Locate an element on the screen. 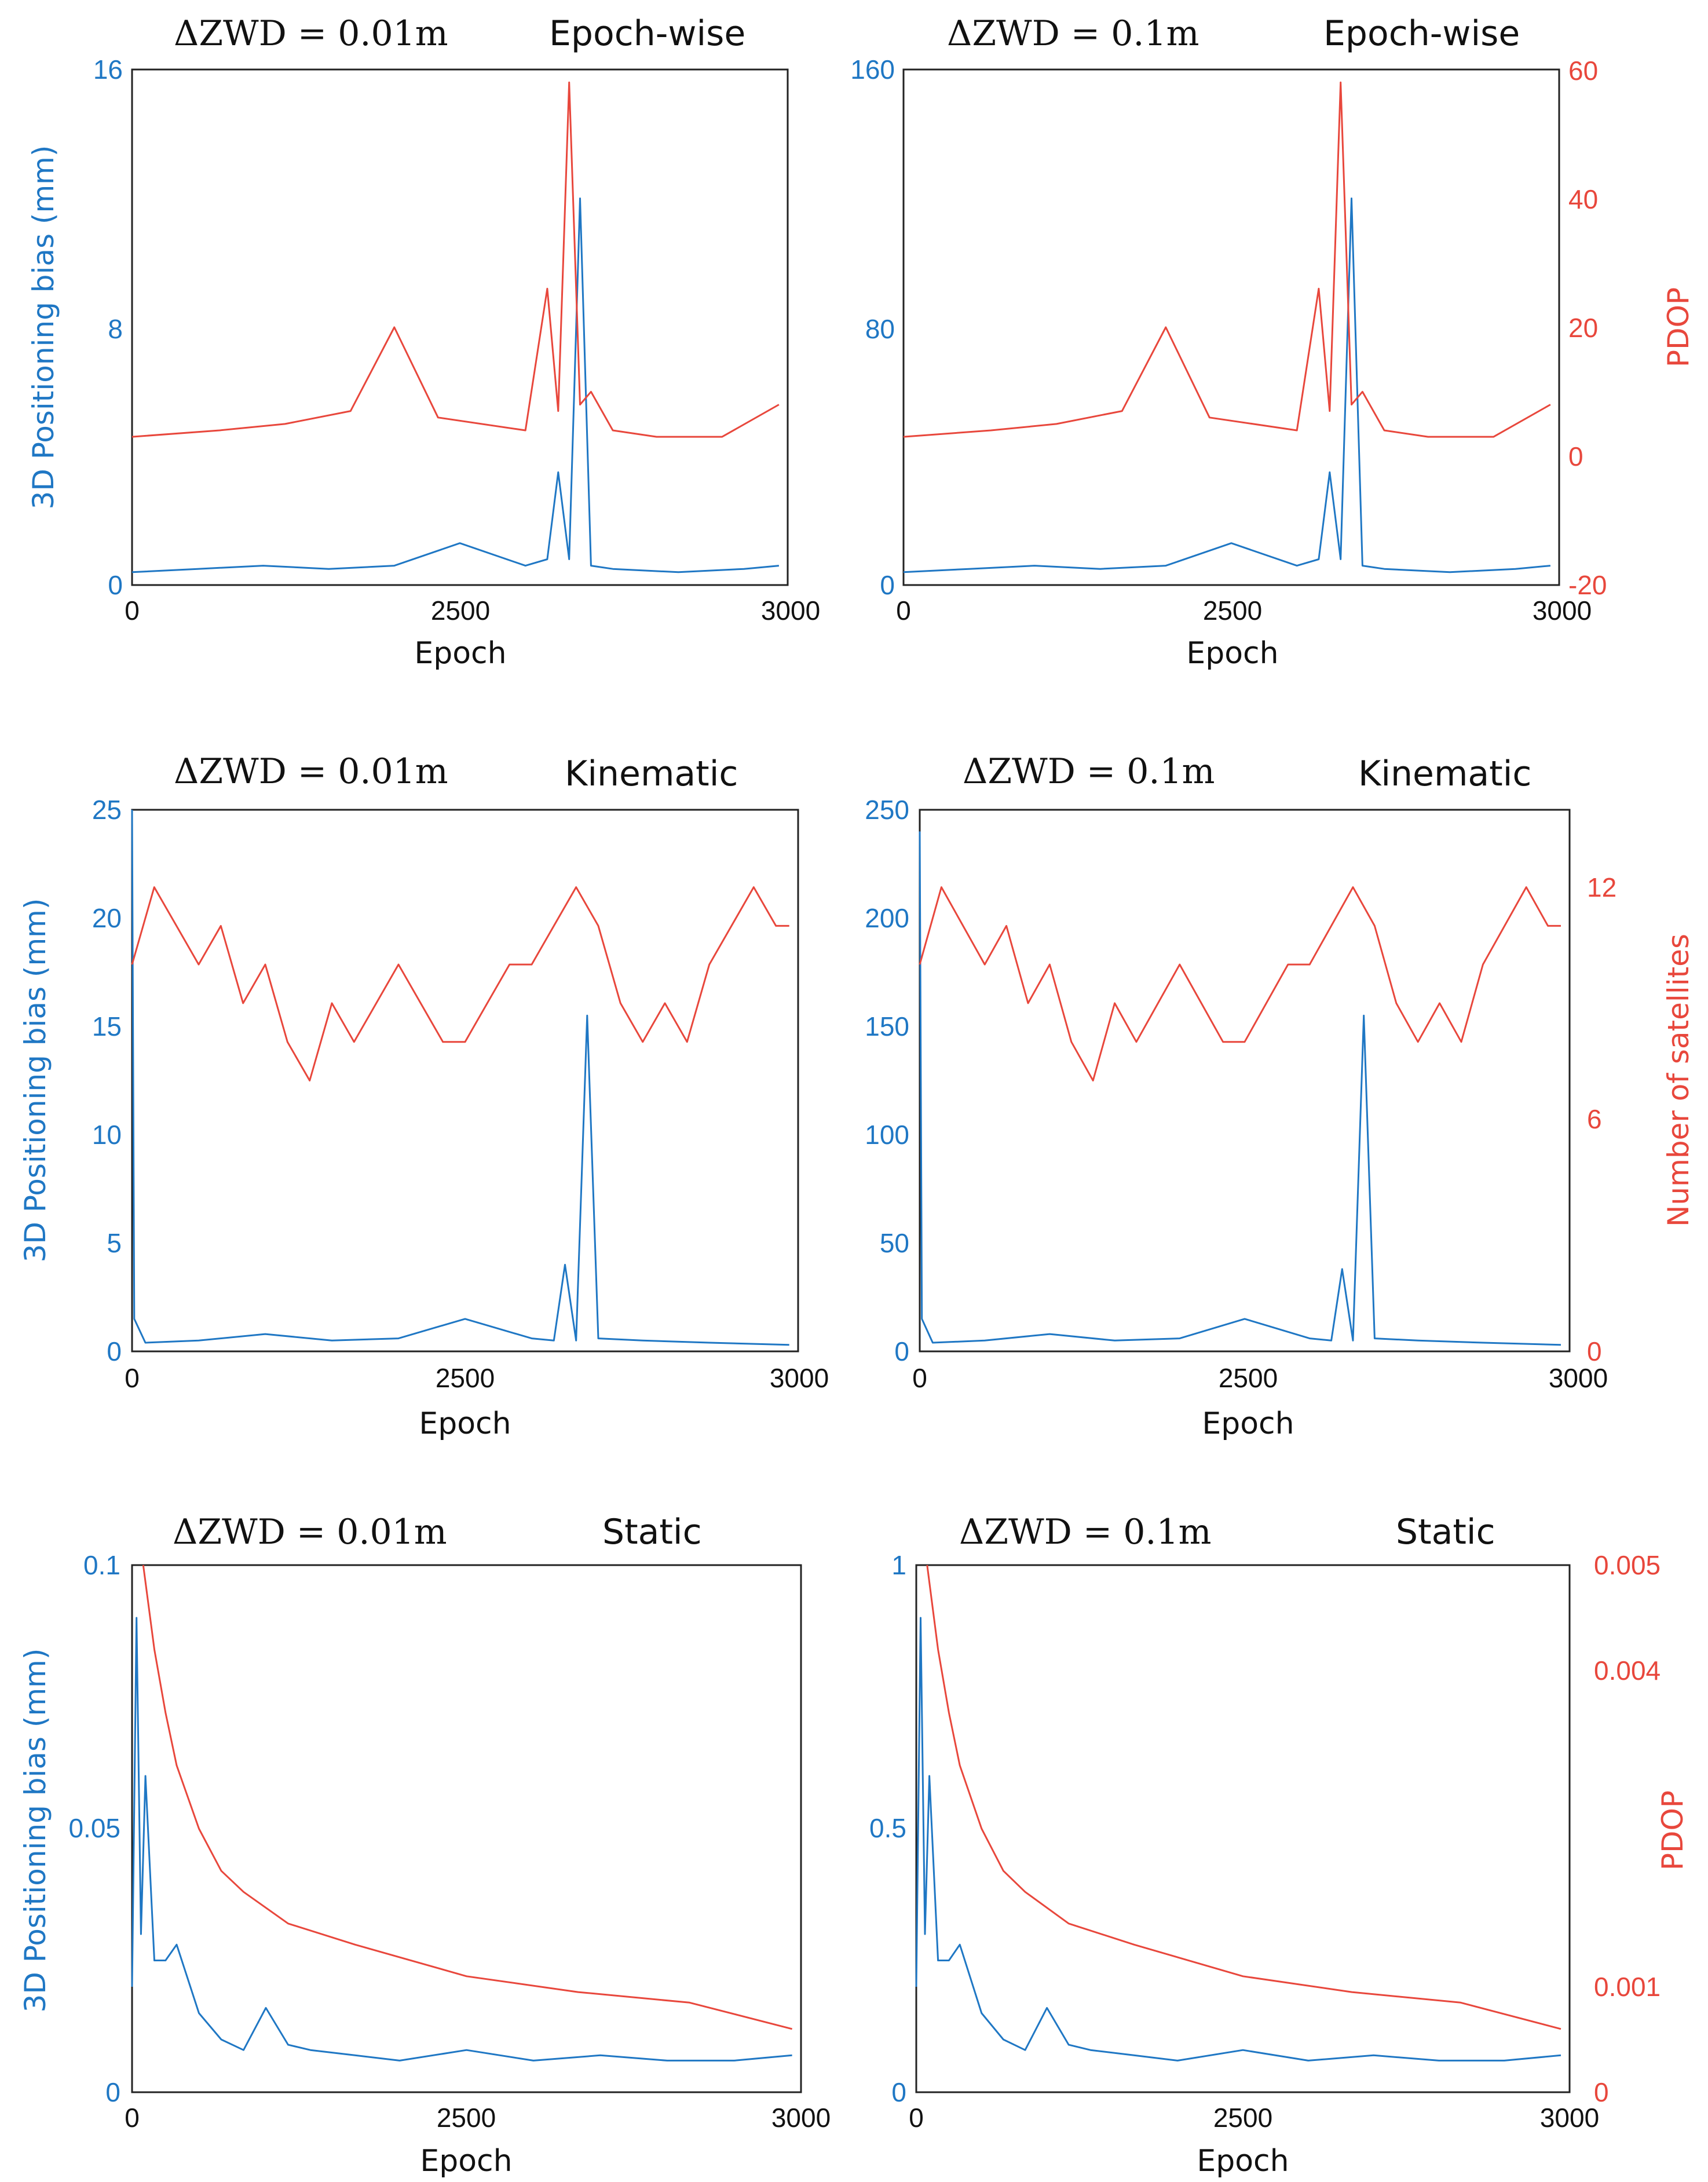 The image size is (1708, 2182). y-right-tick-label: 0.004 is located at coordinates (1628, 1670).